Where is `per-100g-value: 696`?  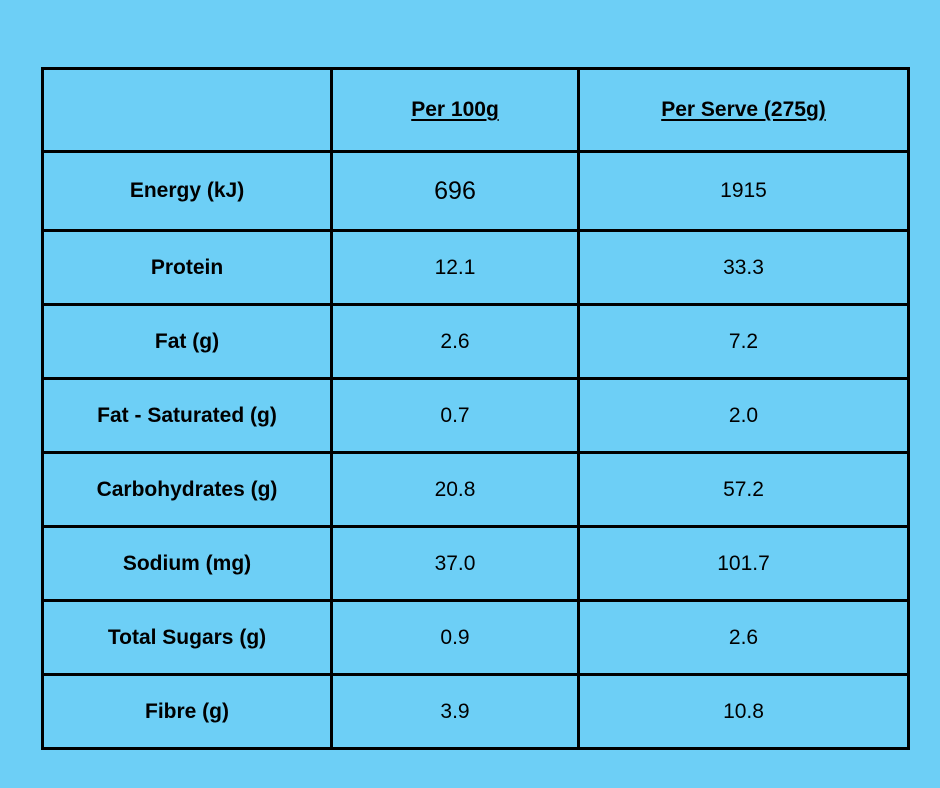
per-100g-value: 696 is located at coordinates (455, 191).